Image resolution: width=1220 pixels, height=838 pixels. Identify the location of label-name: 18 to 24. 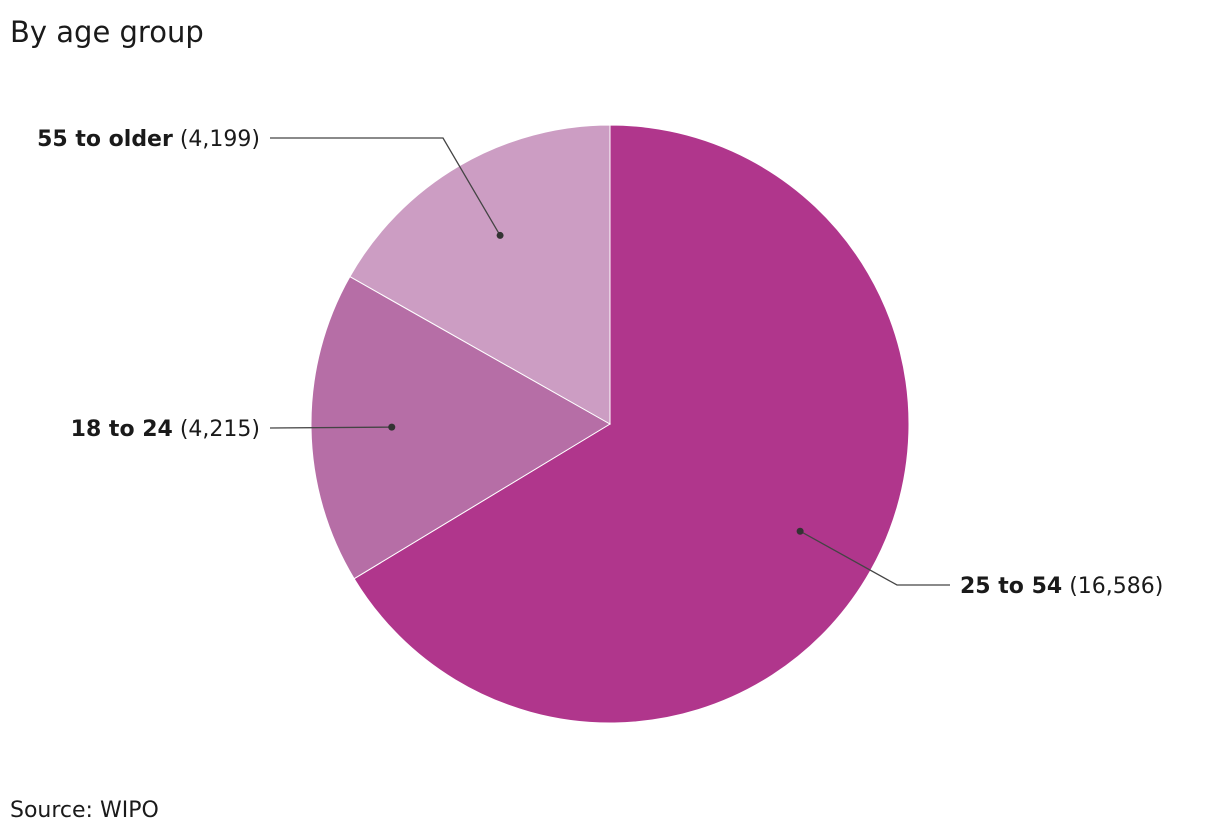
(122, 429).